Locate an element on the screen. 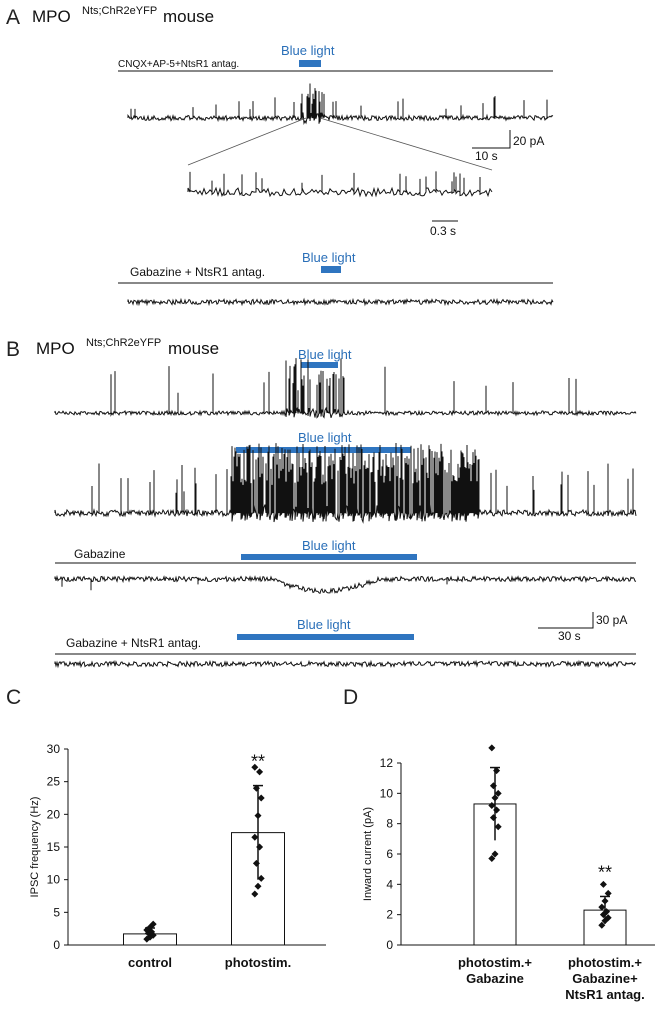  panel-b-light-label-1: Blue light is located at coordinates (325, 354).